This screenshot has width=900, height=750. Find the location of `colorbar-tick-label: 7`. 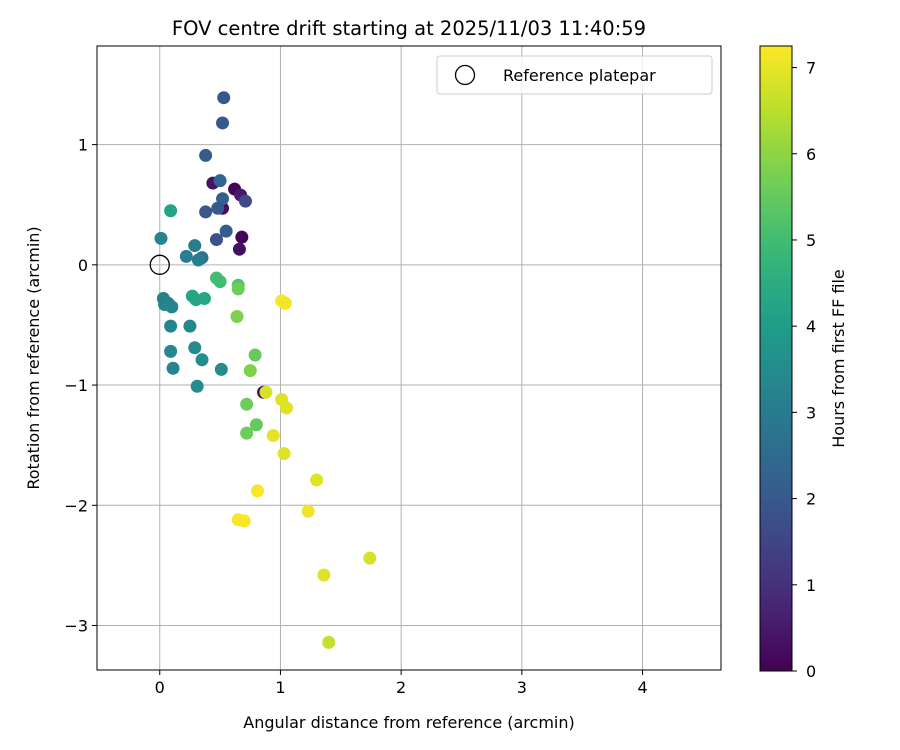

colorbar-tick-label: 7 is located at coordinates (811, 68).